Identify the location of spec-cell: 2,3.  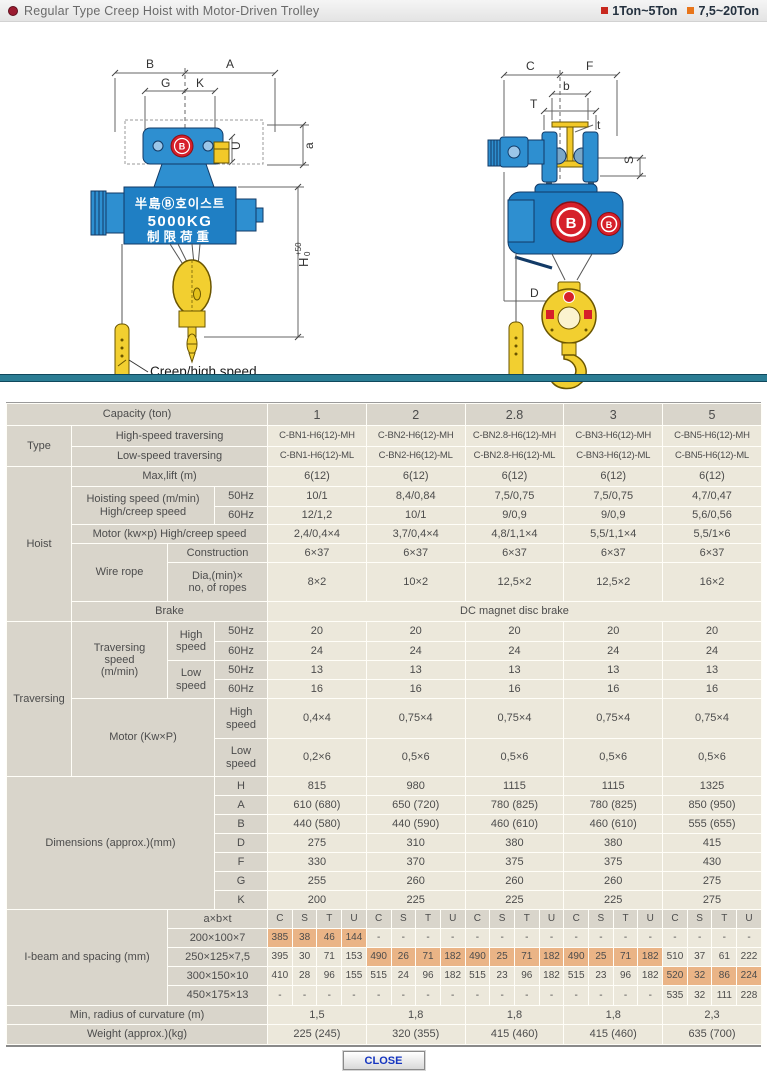
(712, 1015).